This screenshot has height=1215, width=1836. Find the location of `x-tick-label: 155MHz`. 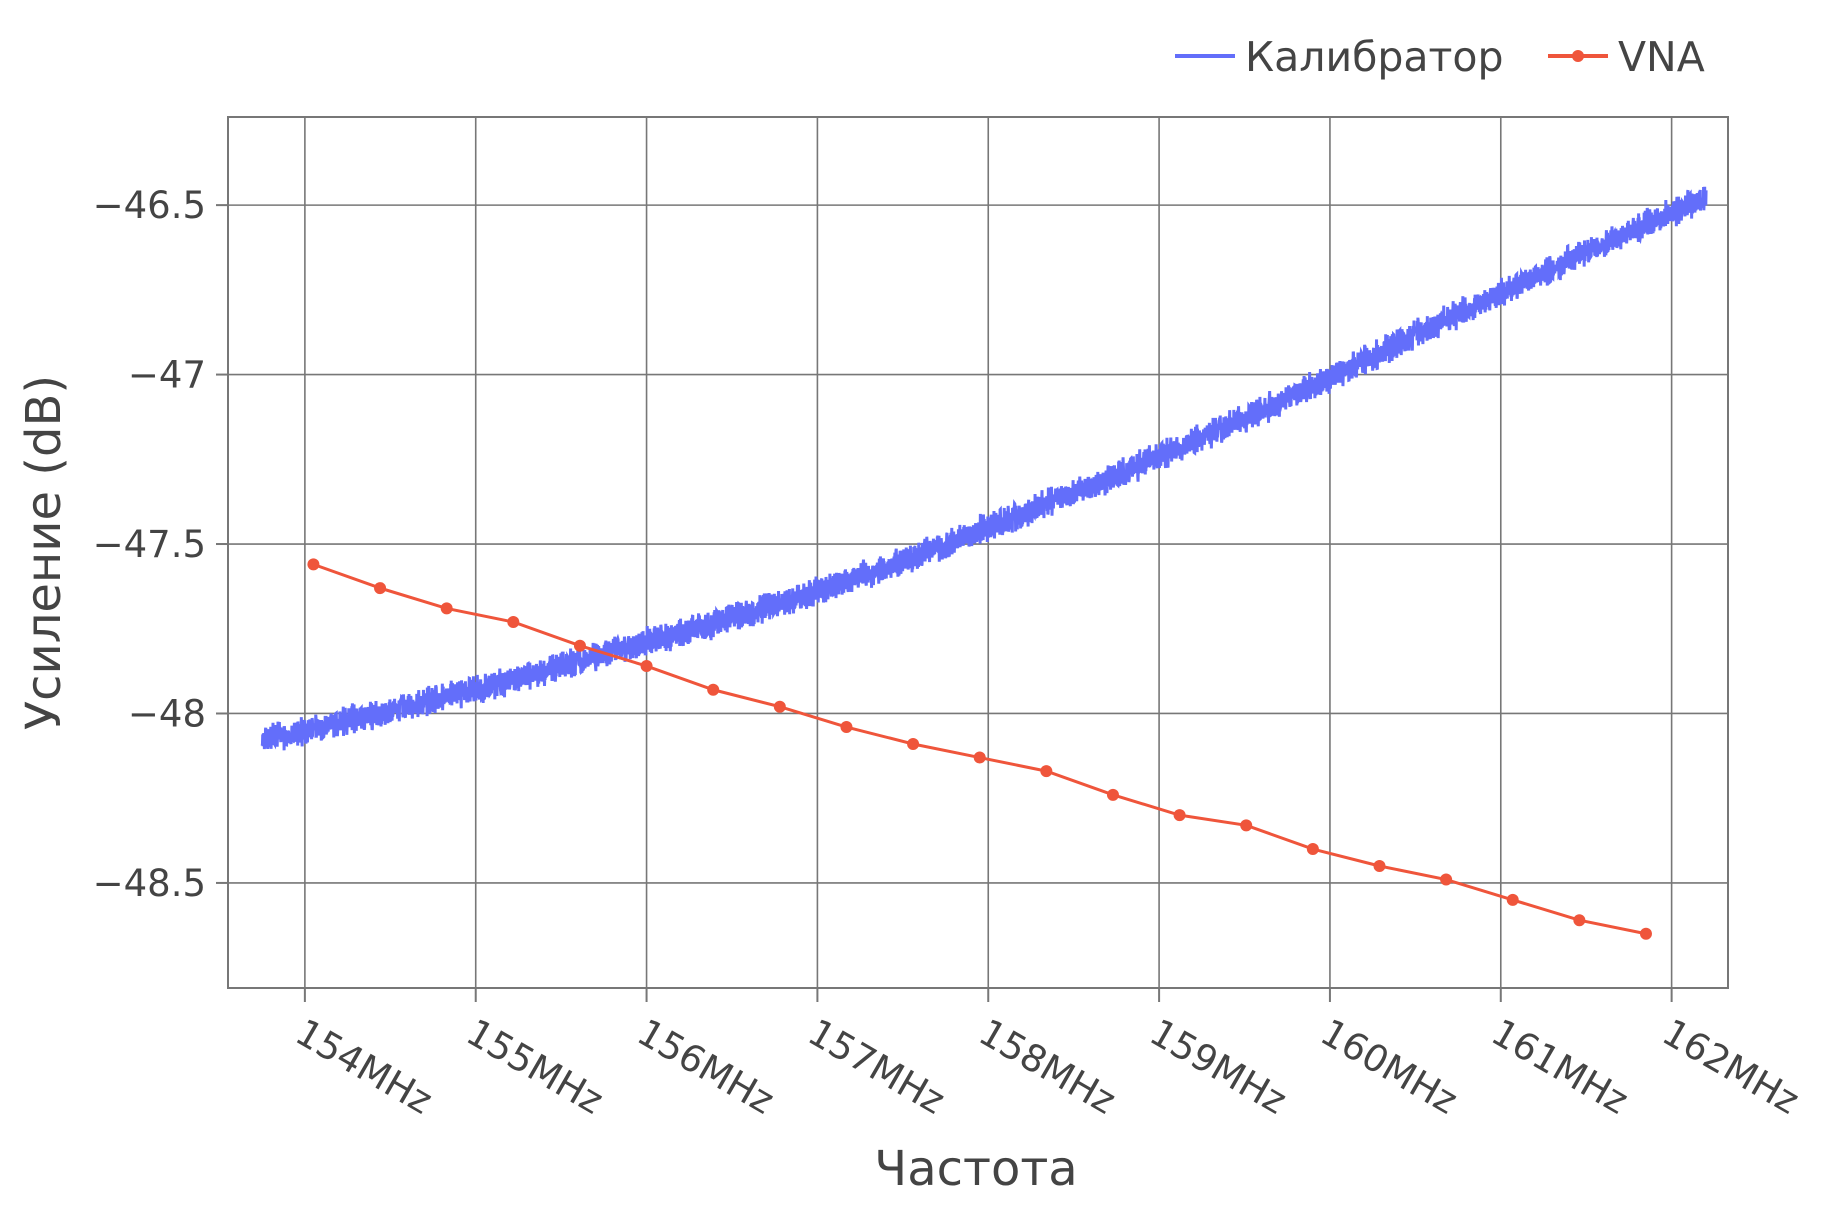

x-tick-label: 155MHz is located at coordinates (534, 1067).